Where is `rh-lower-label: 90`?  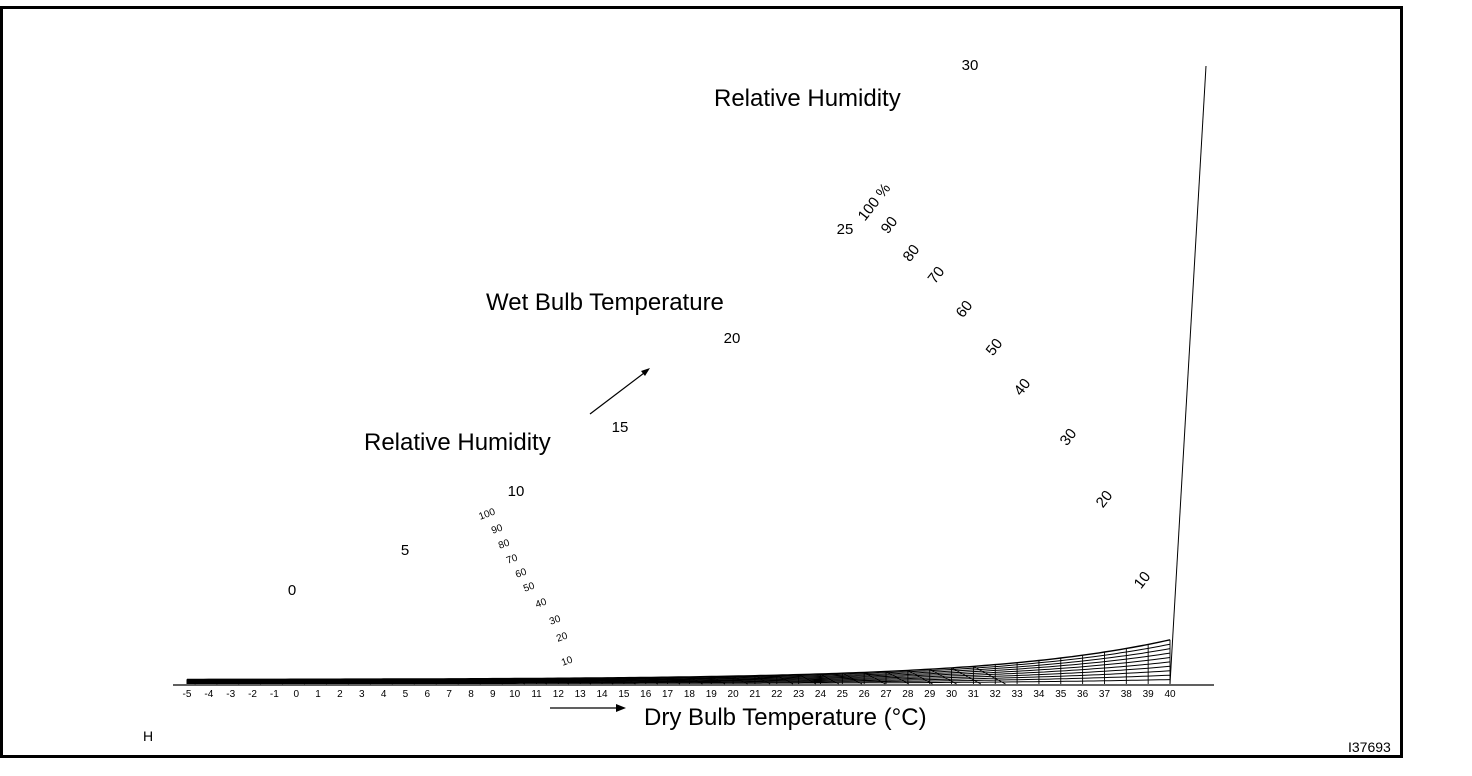
rh-lower-label: 90 is located at coordinates (497, 529).